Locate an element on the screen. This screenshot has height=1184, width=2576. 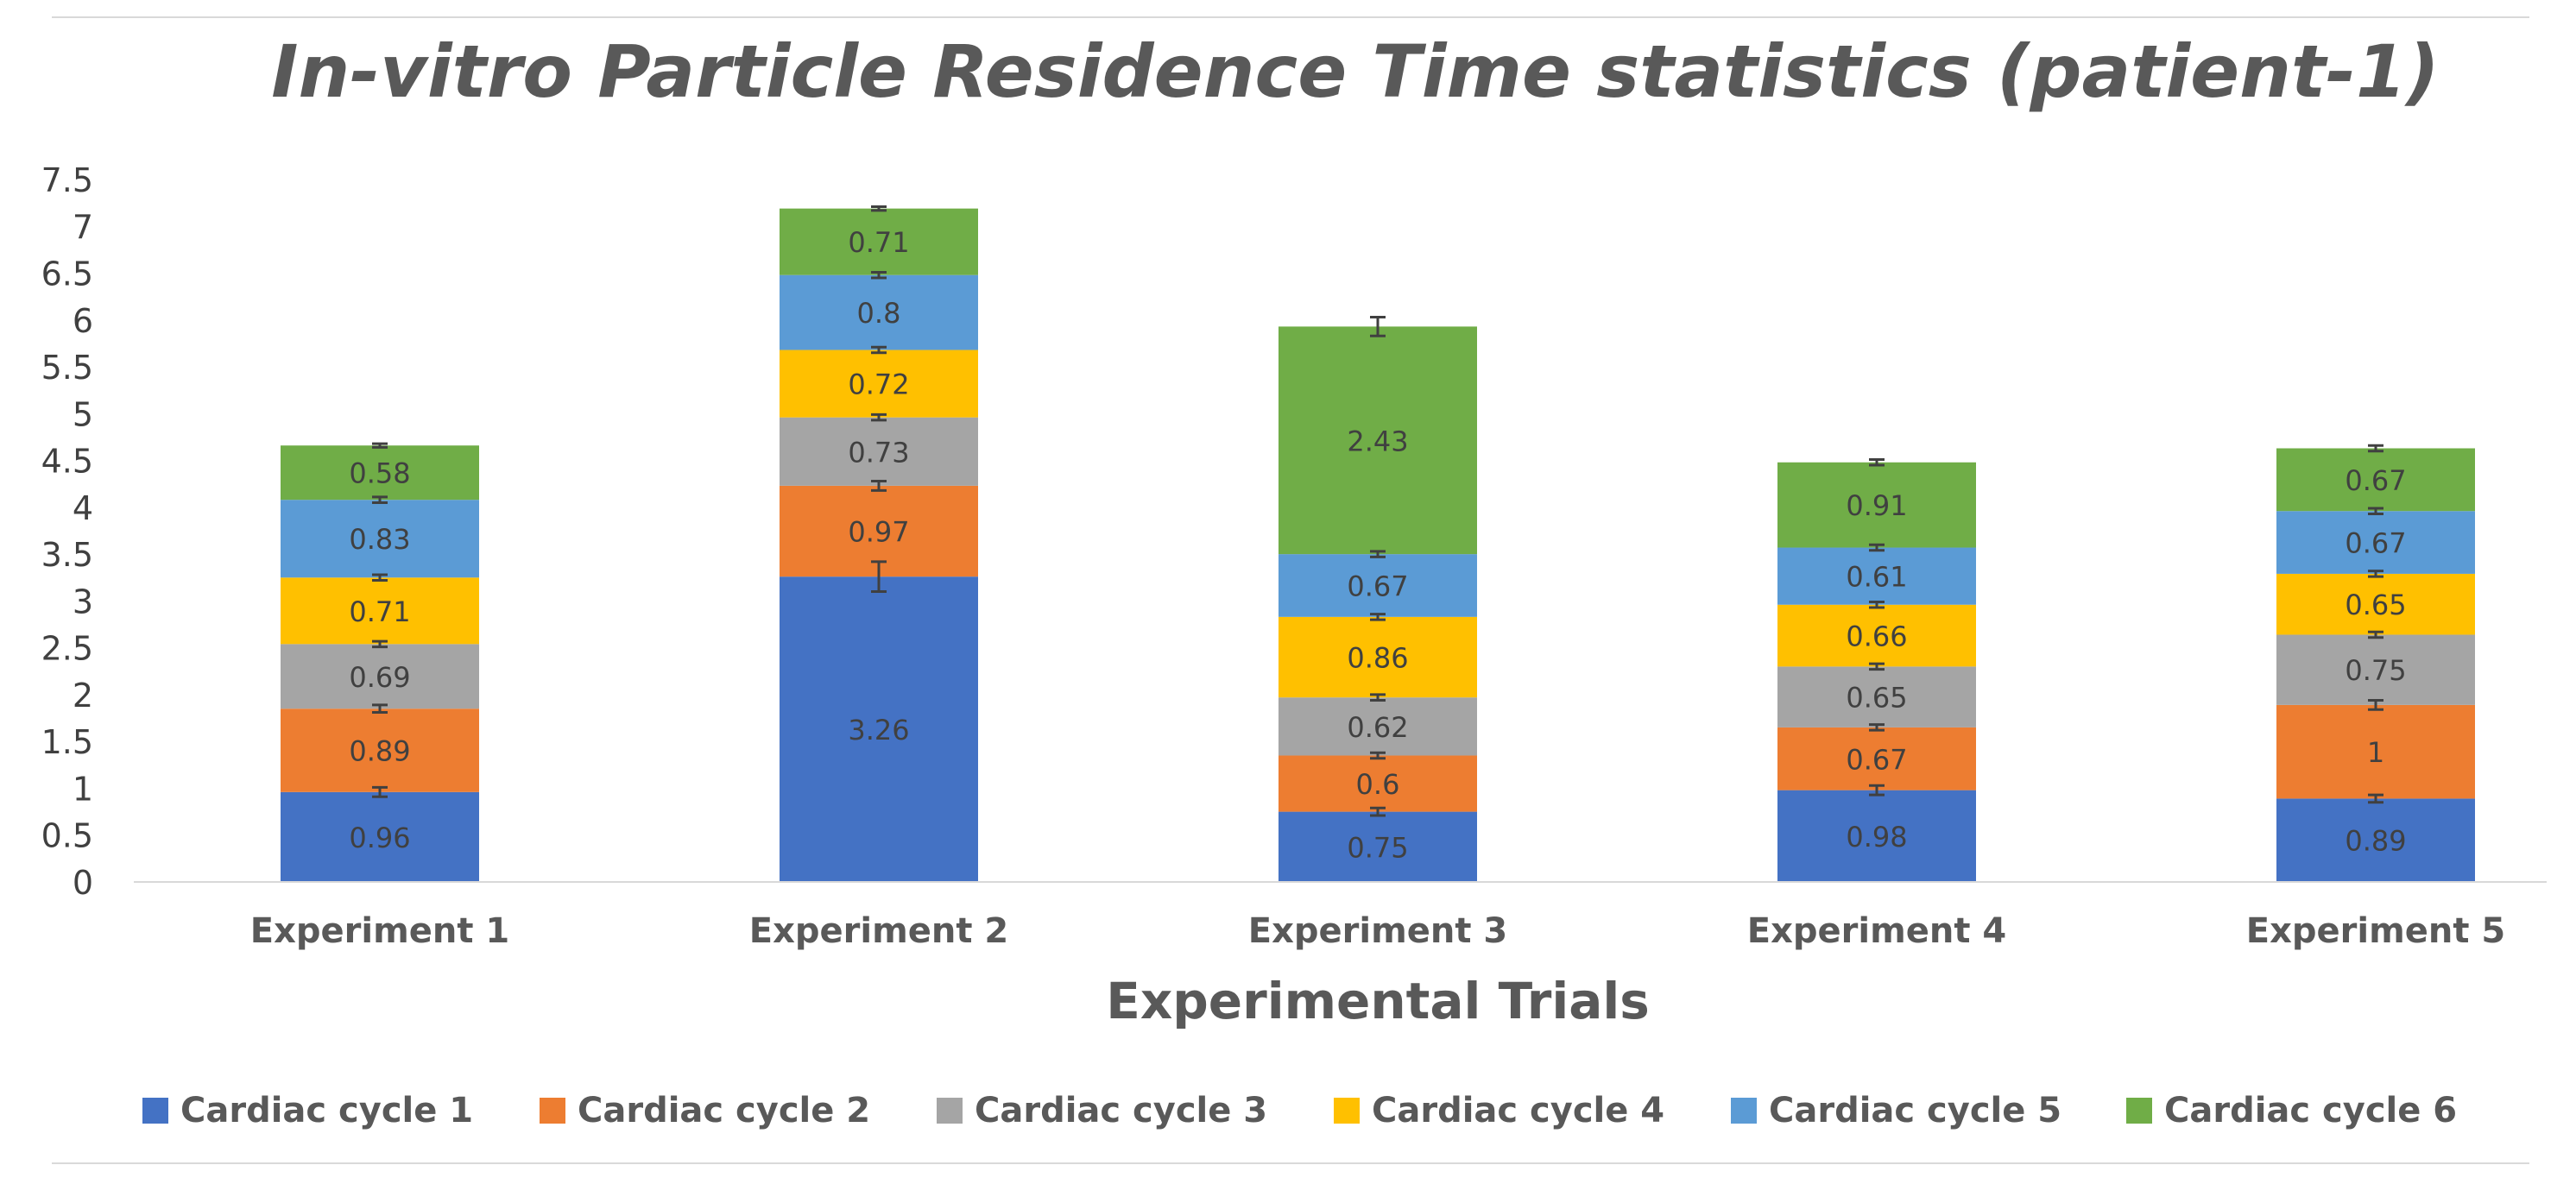
legend-item: Cardiac cycle 4 is located at coordinates (1499, 1110).